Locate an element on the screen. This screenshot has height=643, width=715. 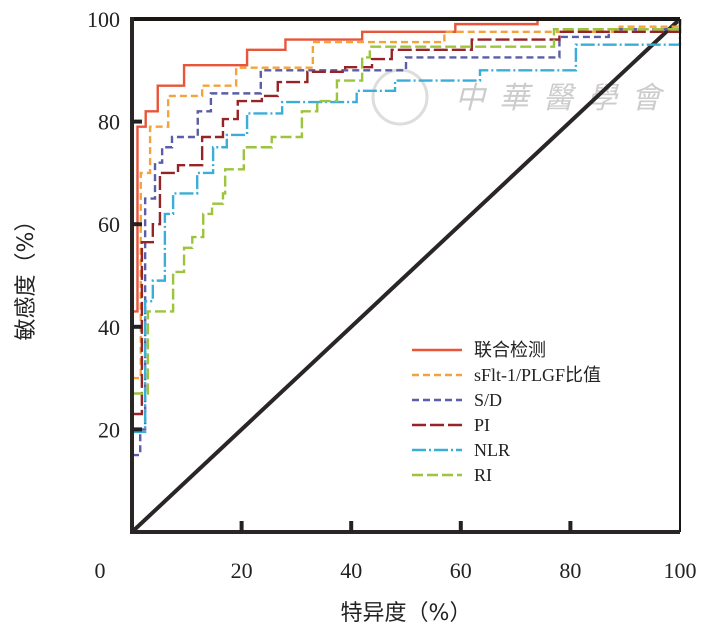
y-tick-label: 60 is located at coordinates (109, 224).